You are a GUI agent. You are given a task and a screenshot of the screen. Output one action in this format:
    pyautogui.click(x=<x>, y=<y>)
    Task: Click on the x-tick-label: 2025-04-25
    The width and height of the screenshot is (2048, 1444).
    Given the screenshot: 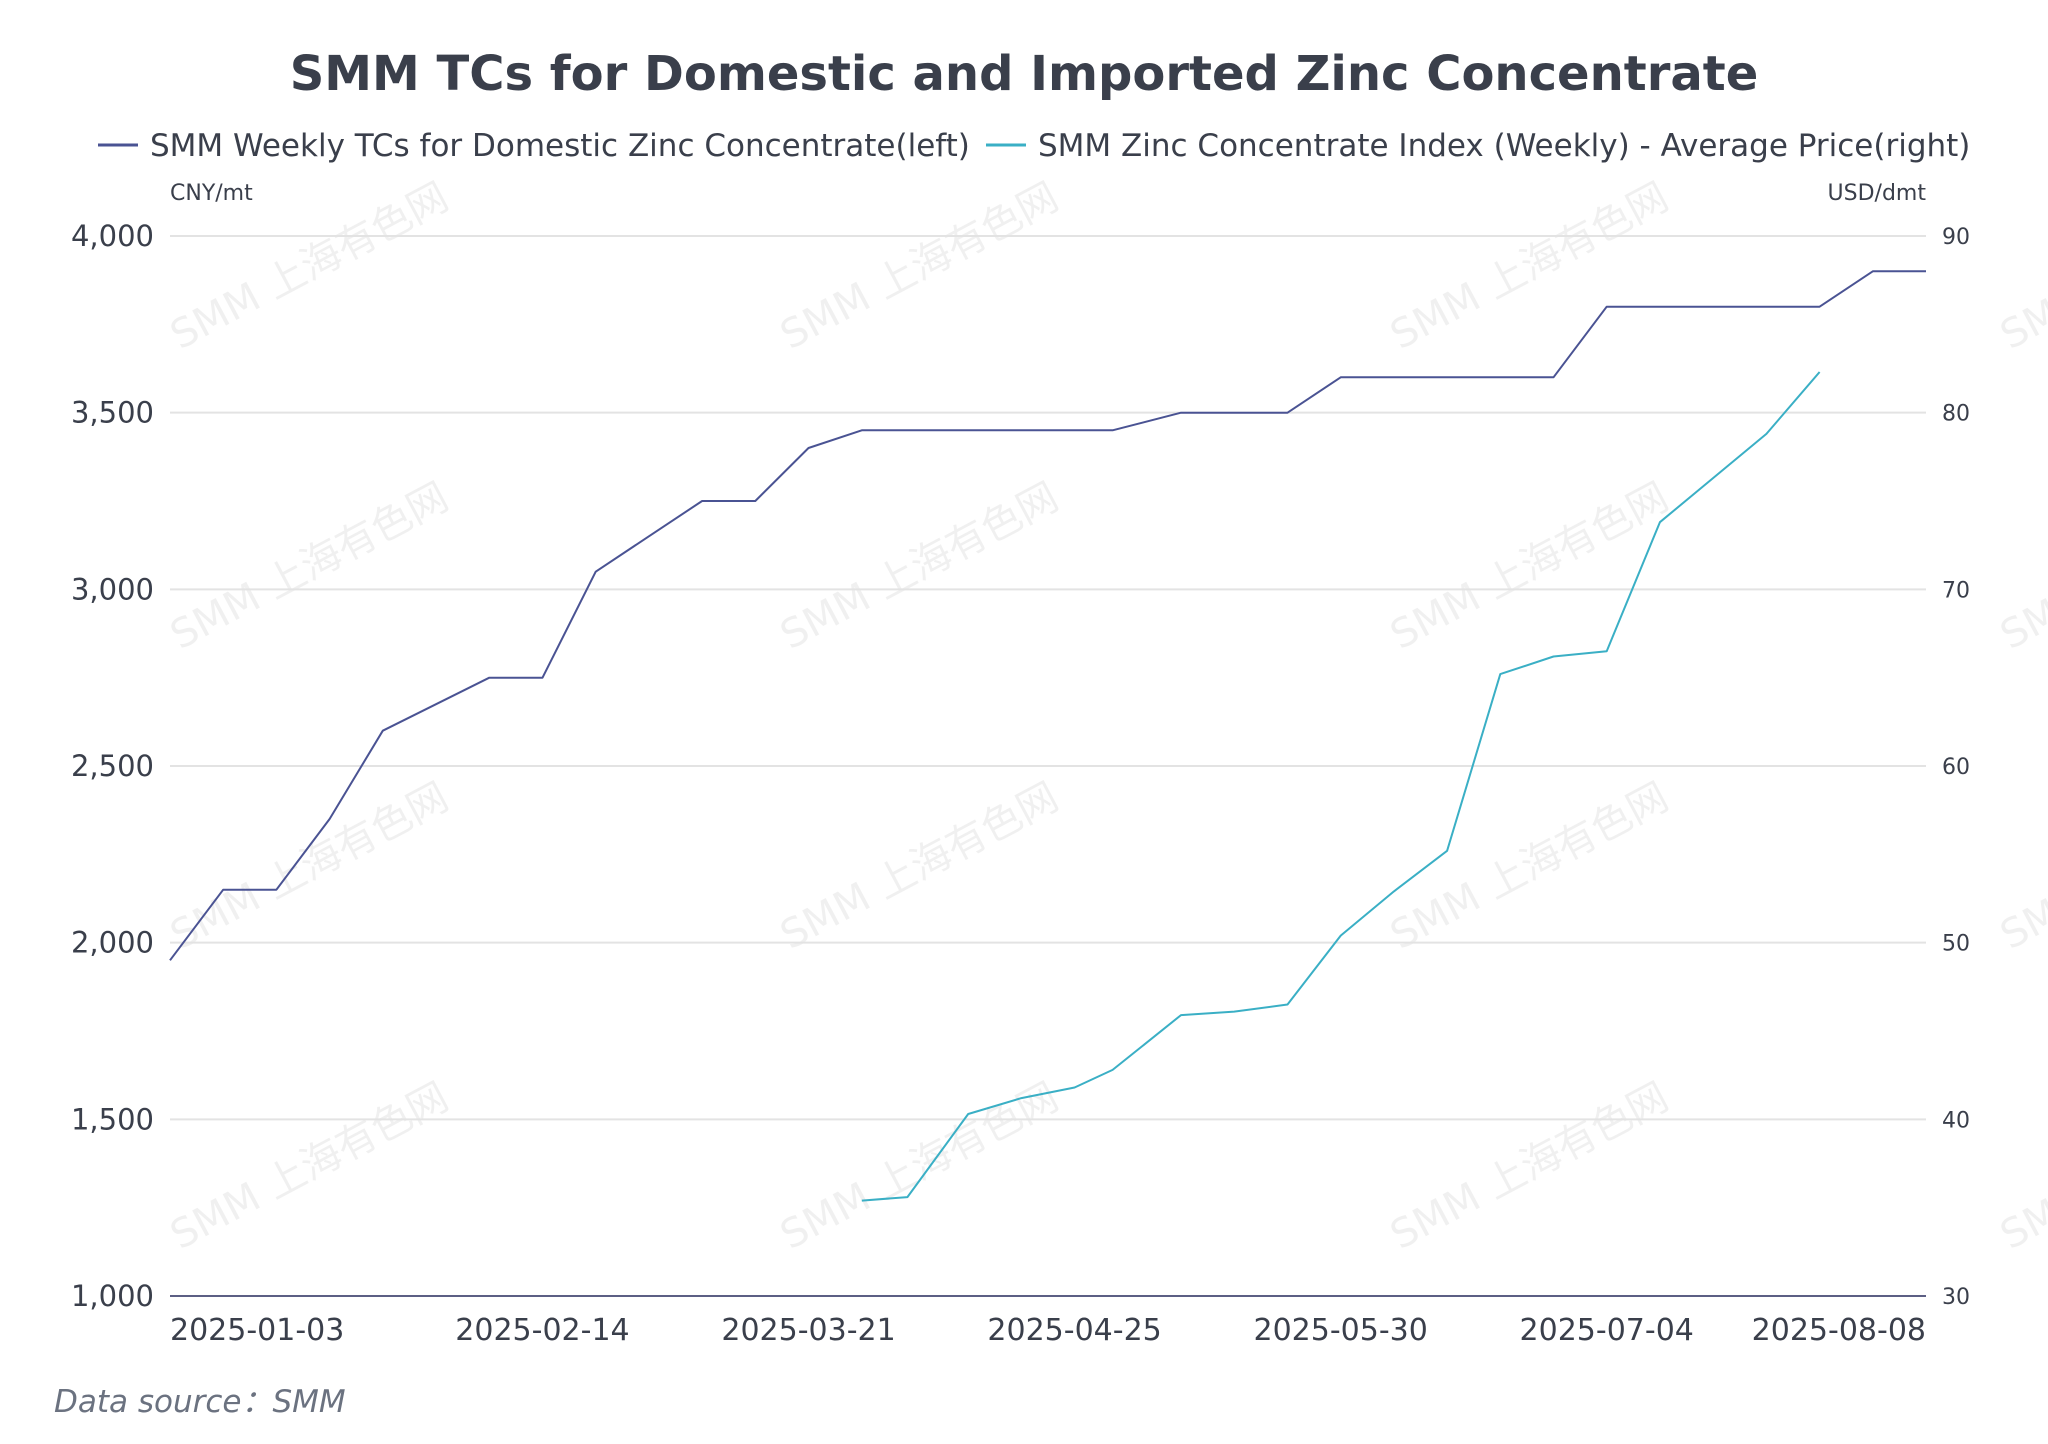 What is the action you would take?
    pyautogui.click(x=1074, y=1330)
    